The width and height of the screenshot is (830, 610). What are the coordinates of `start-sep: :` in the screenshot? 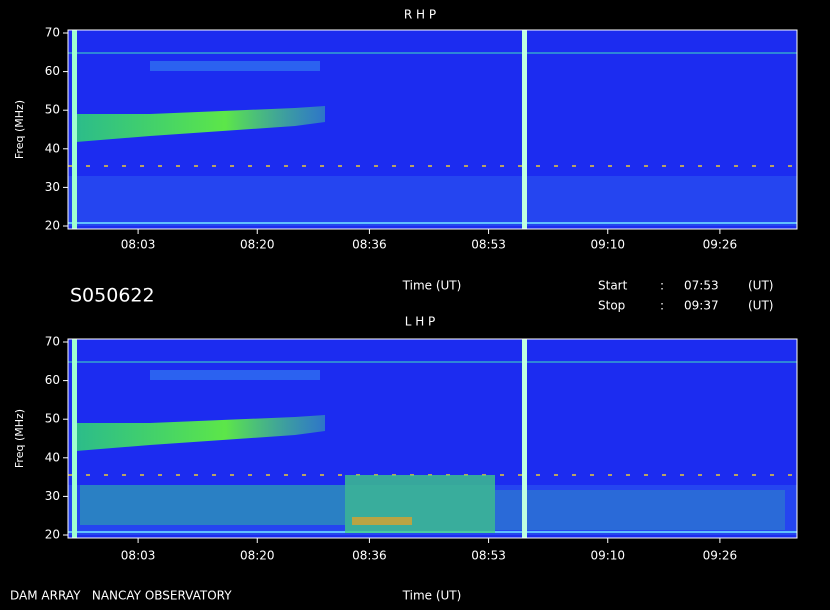 It's located at (662, 286).